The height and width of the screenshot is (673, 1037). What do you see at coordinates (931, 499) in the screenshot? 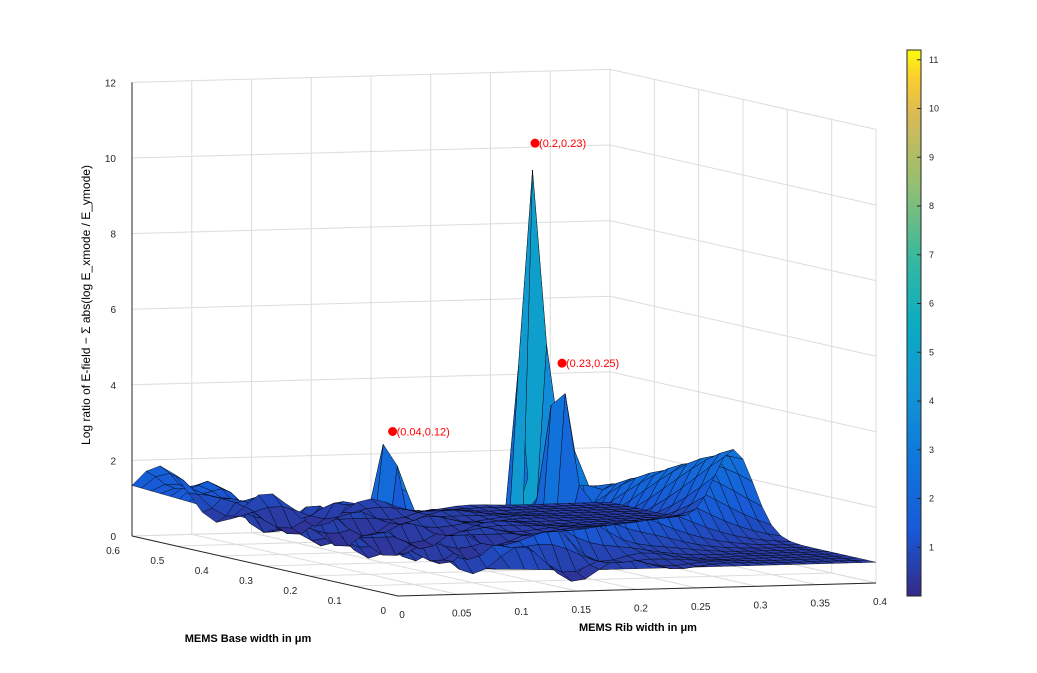
I see `colorbar-tick-label: 2` at bounding box center [931, 499].